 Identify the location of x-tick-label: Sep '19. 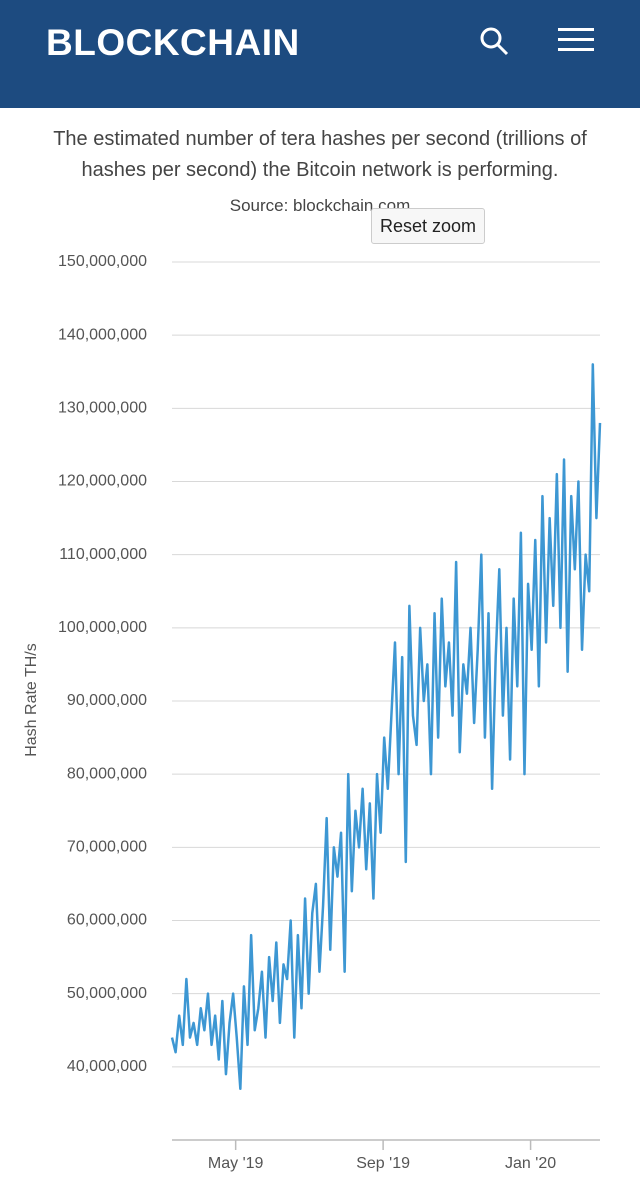
(383, 1163).